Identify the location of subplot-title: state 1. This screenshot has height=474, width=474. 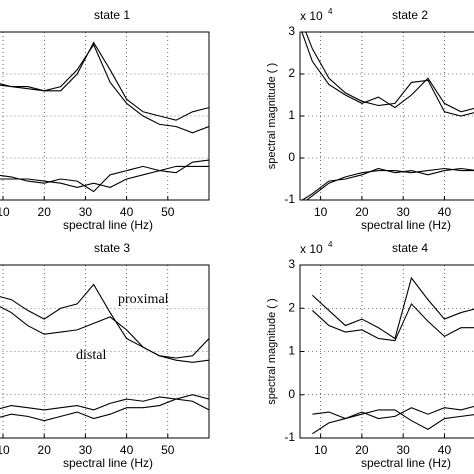
(112, 15).